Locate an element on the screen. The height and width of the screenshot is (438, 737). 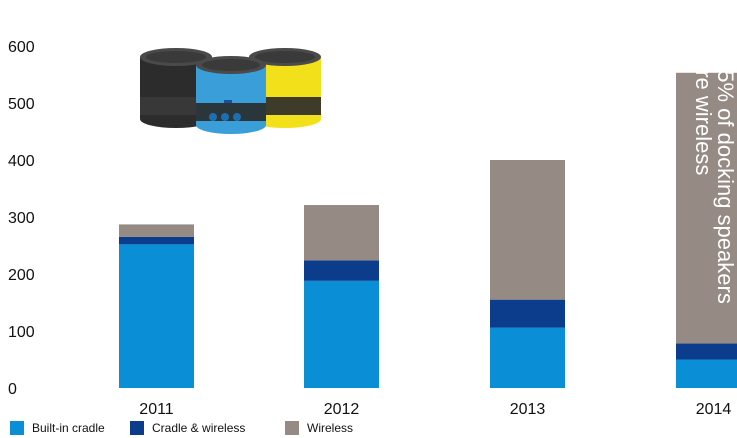
bar-segment-2012-cradle-wireless is located at coordinates (341, 270).